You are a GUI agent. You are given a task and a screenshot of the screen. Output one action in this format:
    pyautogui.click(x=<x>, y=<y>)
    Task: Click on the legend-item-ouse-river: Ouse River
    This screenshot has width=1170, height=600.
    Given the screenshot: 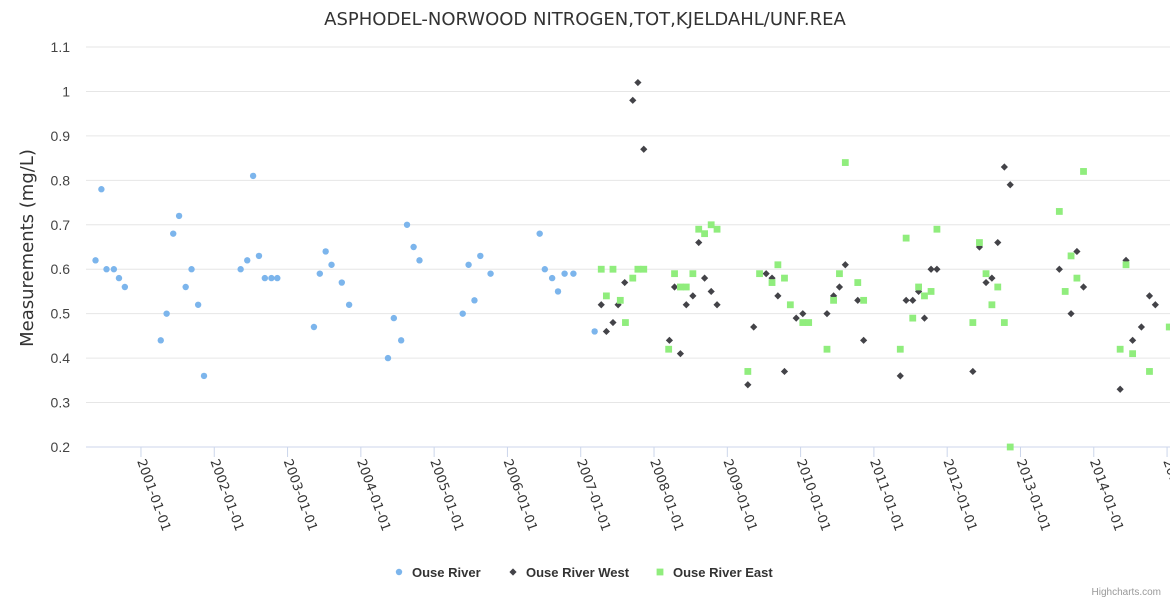 What is the action you would take?
    pyautogui.click(x=438, y=572)
    